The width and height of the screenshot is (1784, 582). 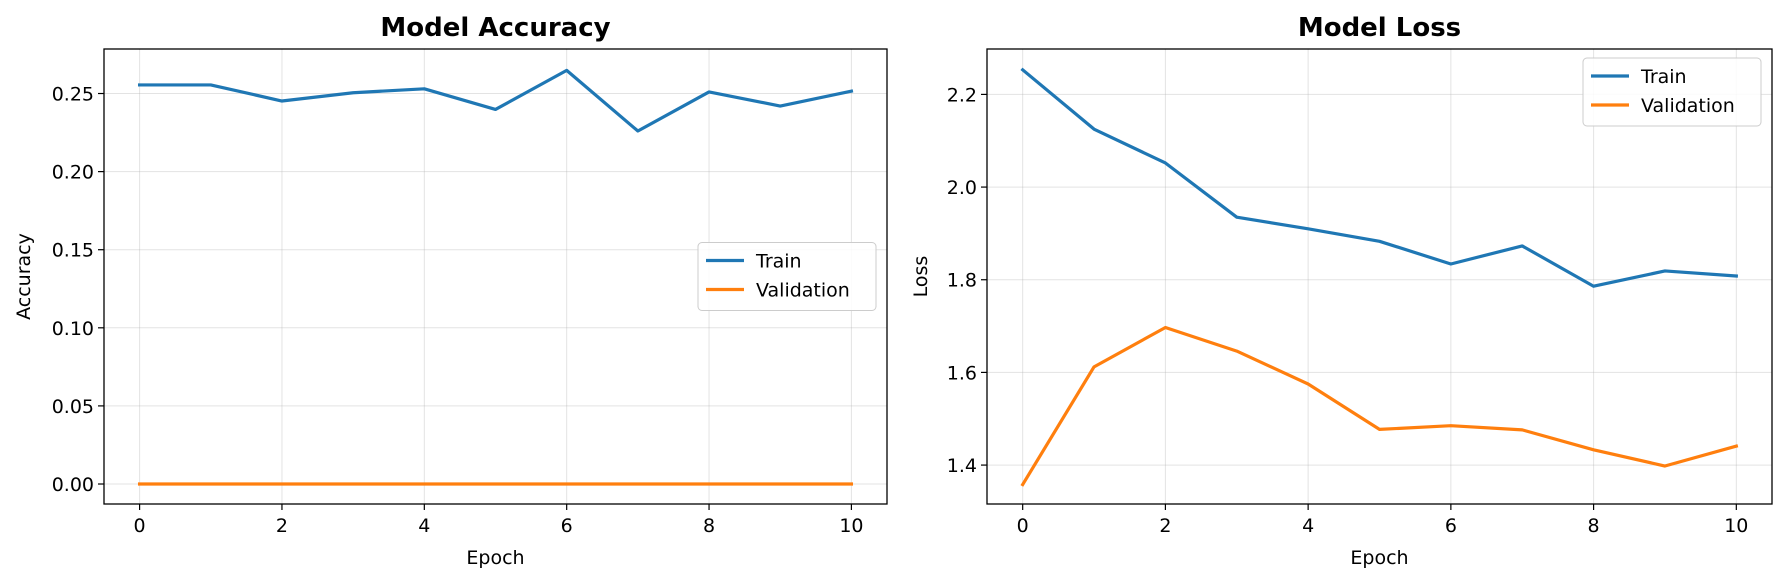 I want to click on series-line-validation, so click(x=1379, y=406).